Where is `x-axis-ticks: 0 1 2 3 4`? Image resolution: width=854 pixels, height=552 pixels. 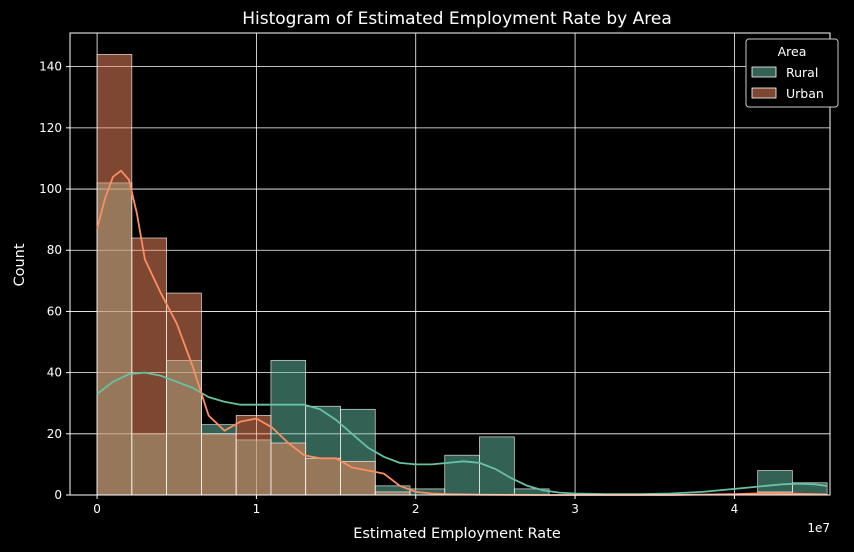
x-axis-ticks: 0 1 2 3 4 is located at coordinates (415, 505).